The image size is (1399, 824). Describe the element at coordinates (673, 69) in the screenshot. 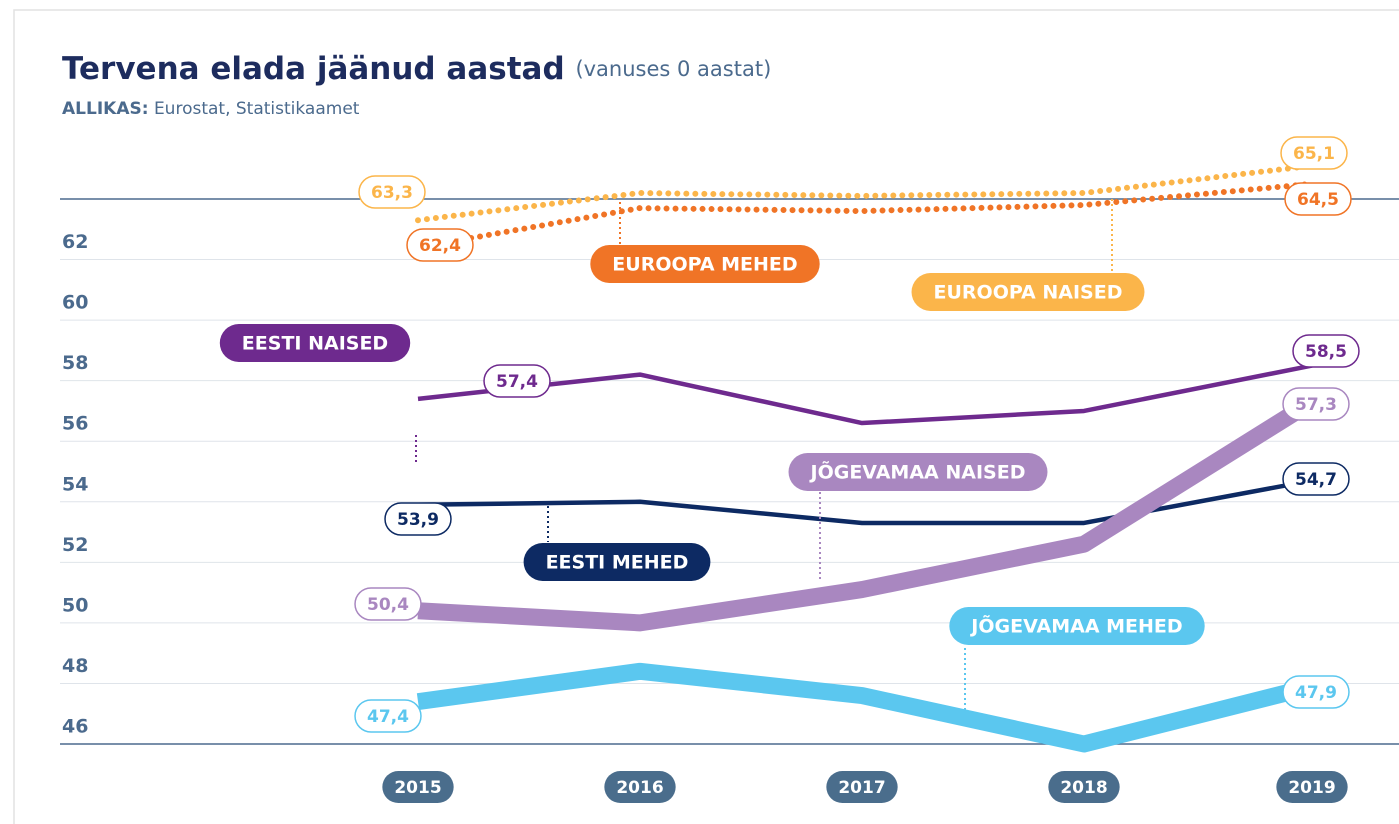

I see `title-note: (vanuses 0 aastat)` at that location.